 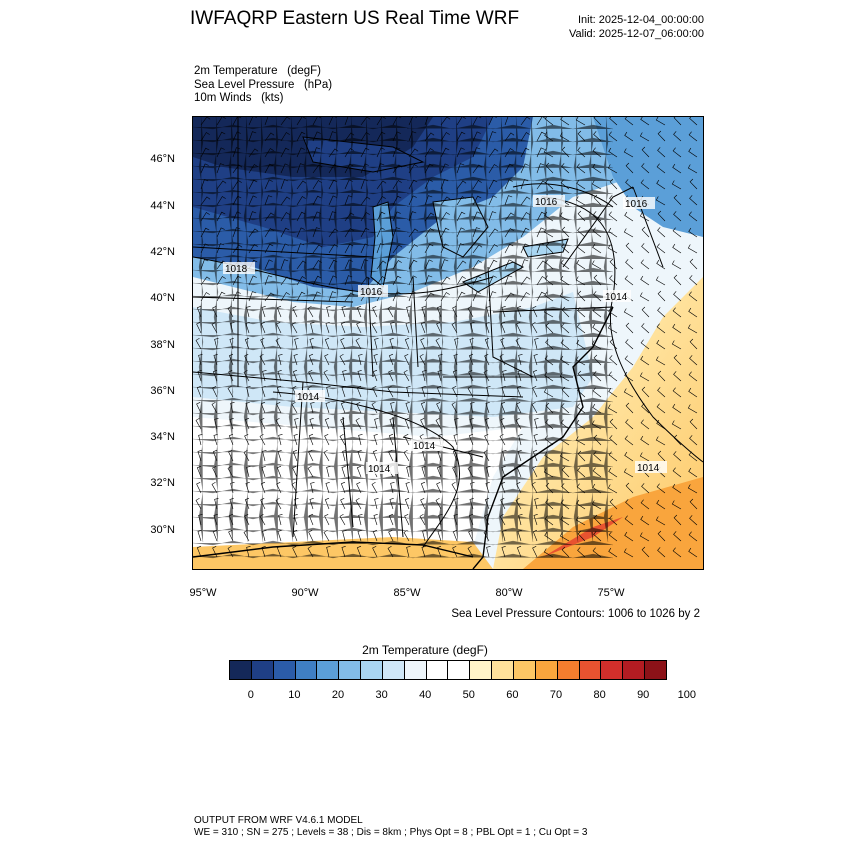 I want to click on colorbar-tick: 50, so click(x=468, y=695).